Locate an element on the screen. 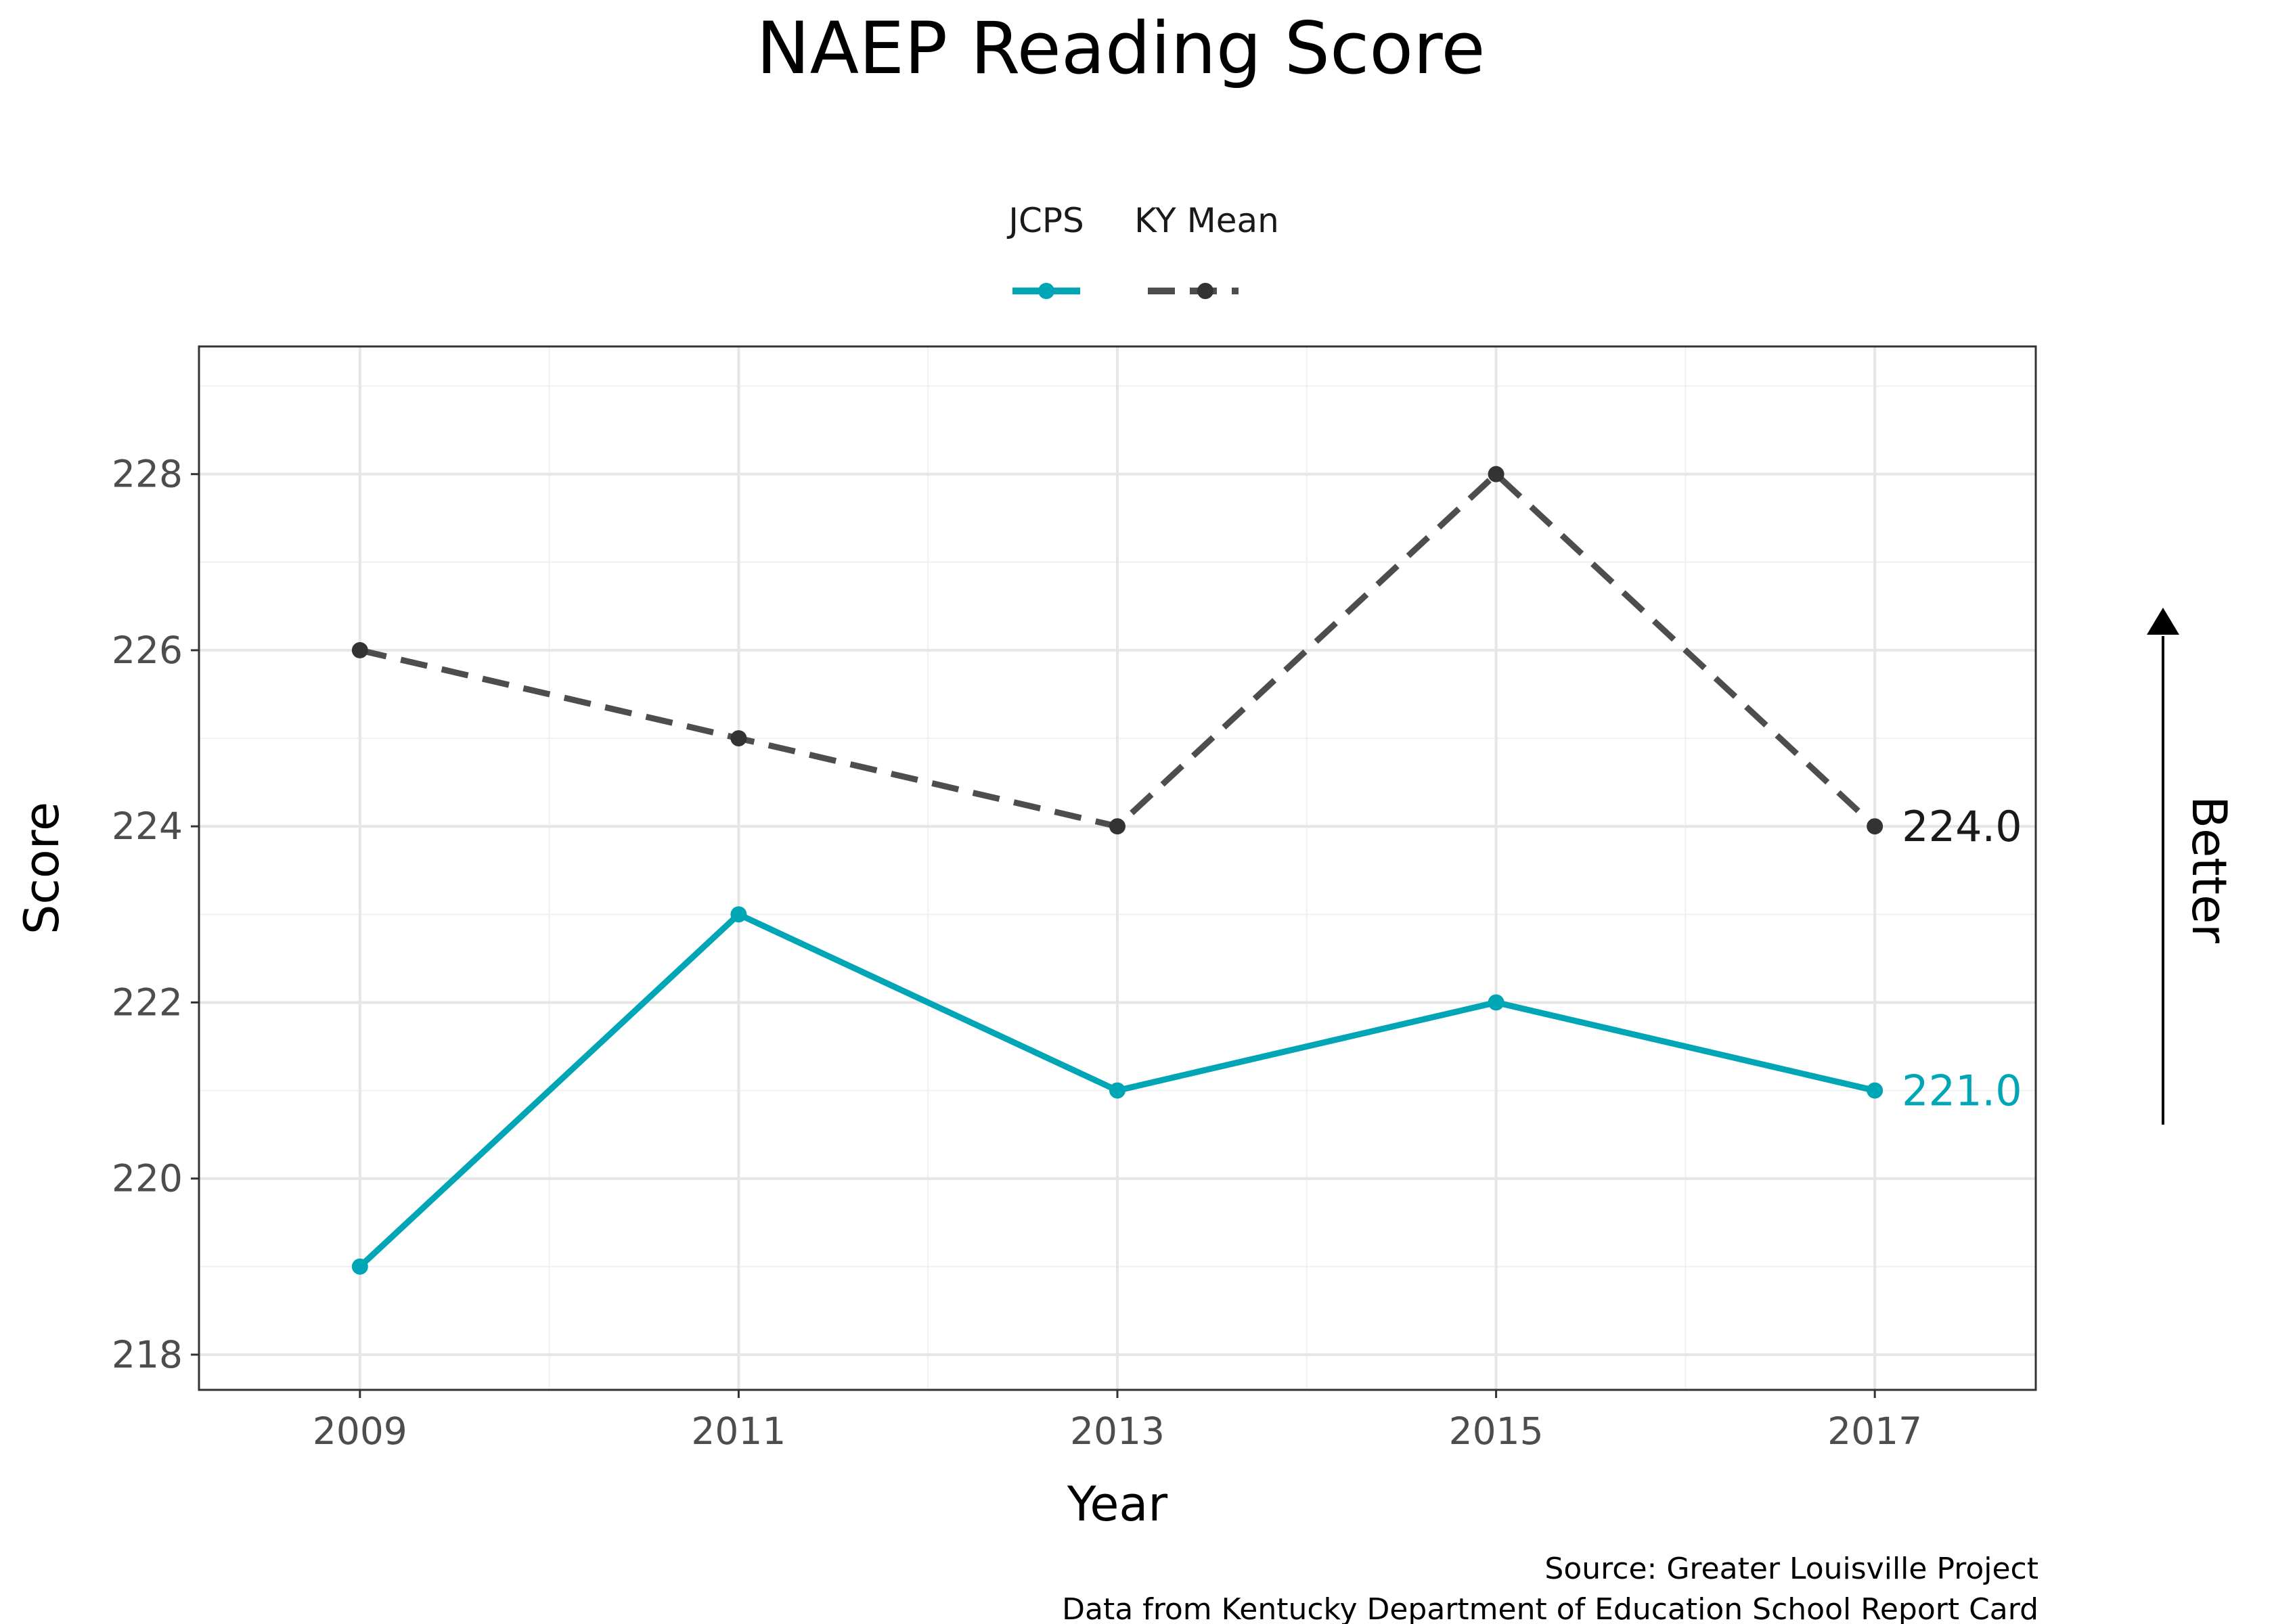  x-tick-label: 2011 is located at coordinates (739, 1431).